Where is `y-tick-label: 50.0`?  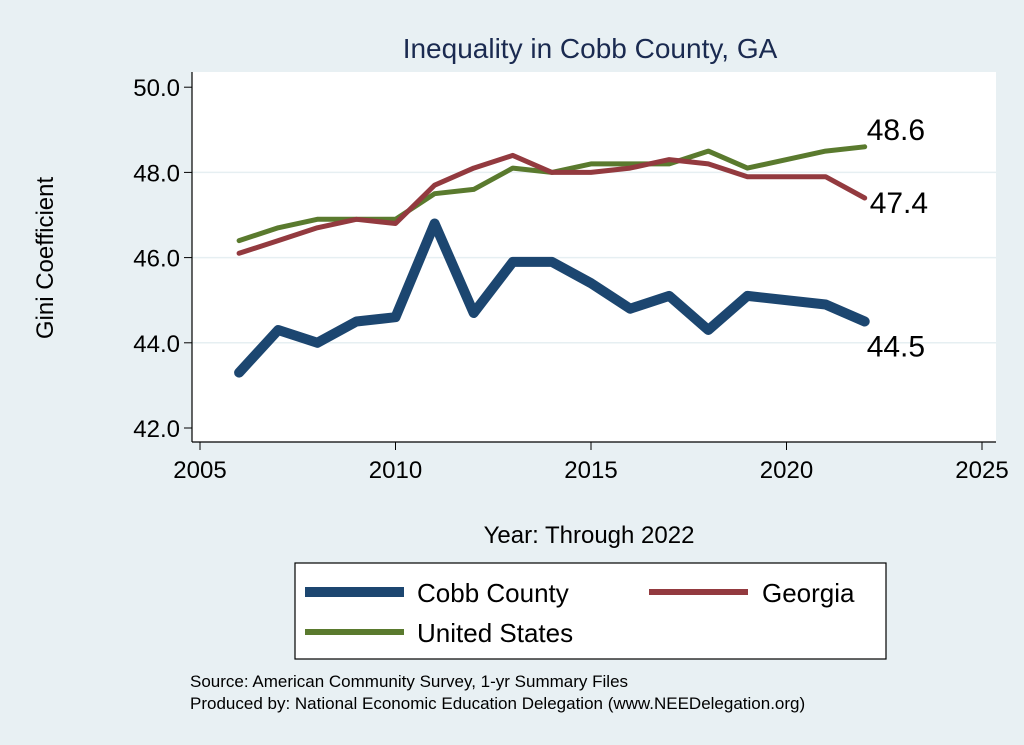
y-tick-label: 50.0 is located at coordinates (156, 88).